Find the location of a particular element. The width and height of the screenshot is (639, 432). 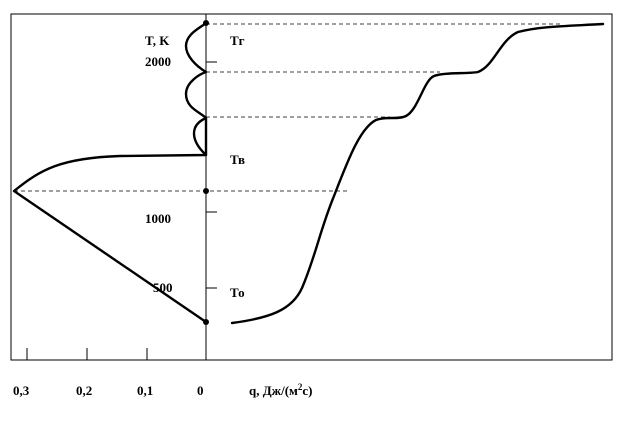

y-tick-label-2000: 2000 is located at coordinates (158, 61).